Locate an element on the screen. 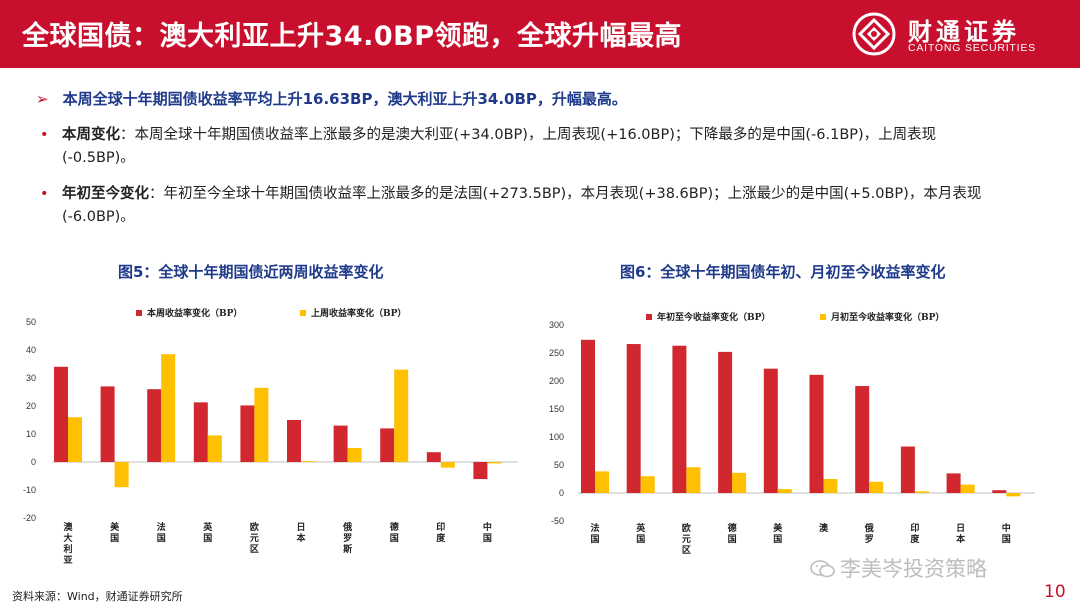 Image resolution: width=1080 pixels, height=608 pixels. page-title: 全球国债：澳大利亚上升34.0BP领跑，全球升幅最高 is located at coordinates (352, 36).